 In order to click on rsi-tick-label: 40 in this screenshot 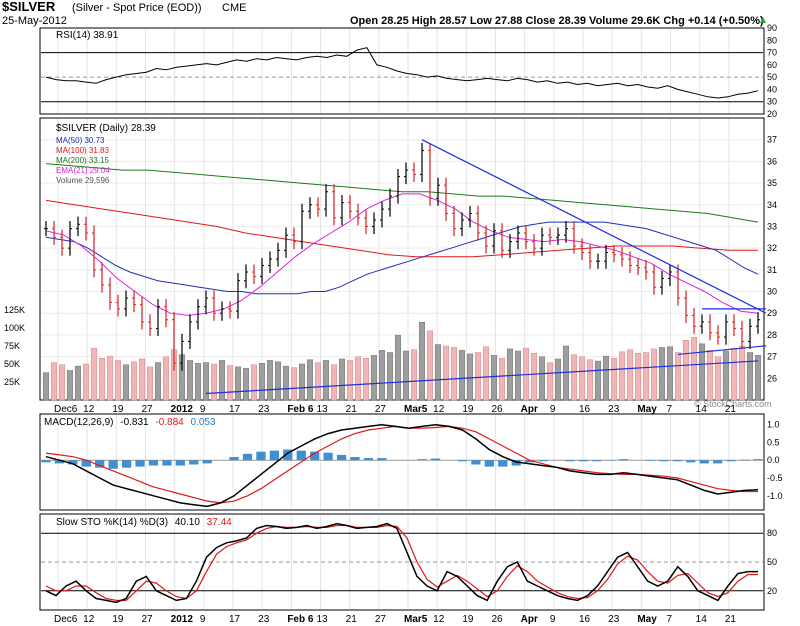, I will do `click(772, 89)`.